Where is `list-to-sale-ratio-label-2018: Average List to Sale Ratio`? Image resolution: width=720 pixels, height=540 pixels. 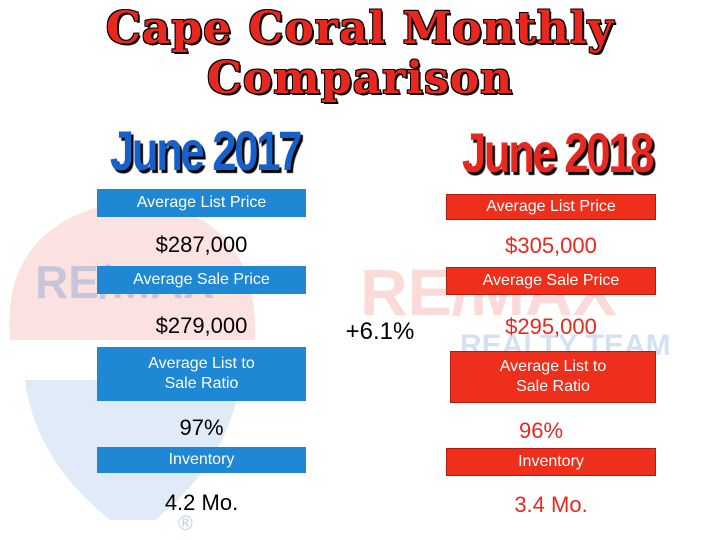
list-to-sale-ratio-label-2018: Average List to Sale Ratio is located at coordinates (553, 377).